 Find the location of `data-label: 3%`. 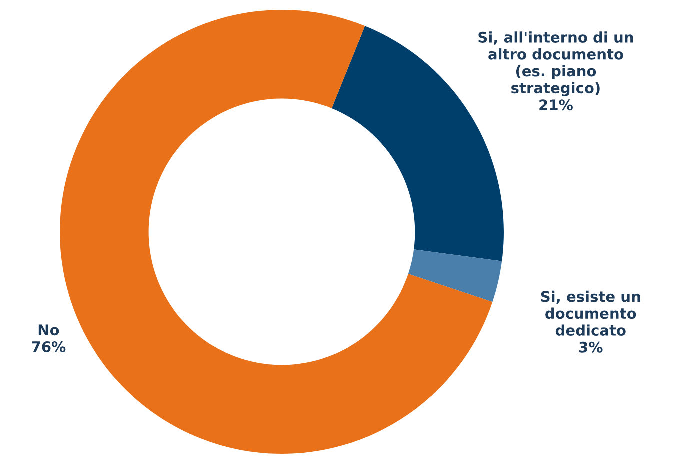

data-label: 3% is located at coordinates (591, 347).